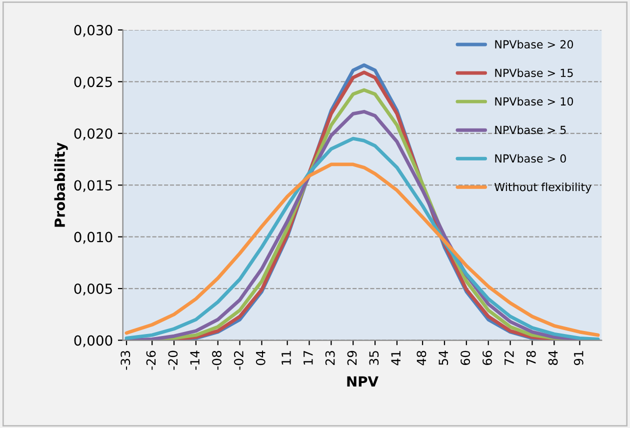 The image size is (630, 428). Describe the element at coordinates (362, 381) in the screenshot. I see `x-axis-title: NPV` at that location.